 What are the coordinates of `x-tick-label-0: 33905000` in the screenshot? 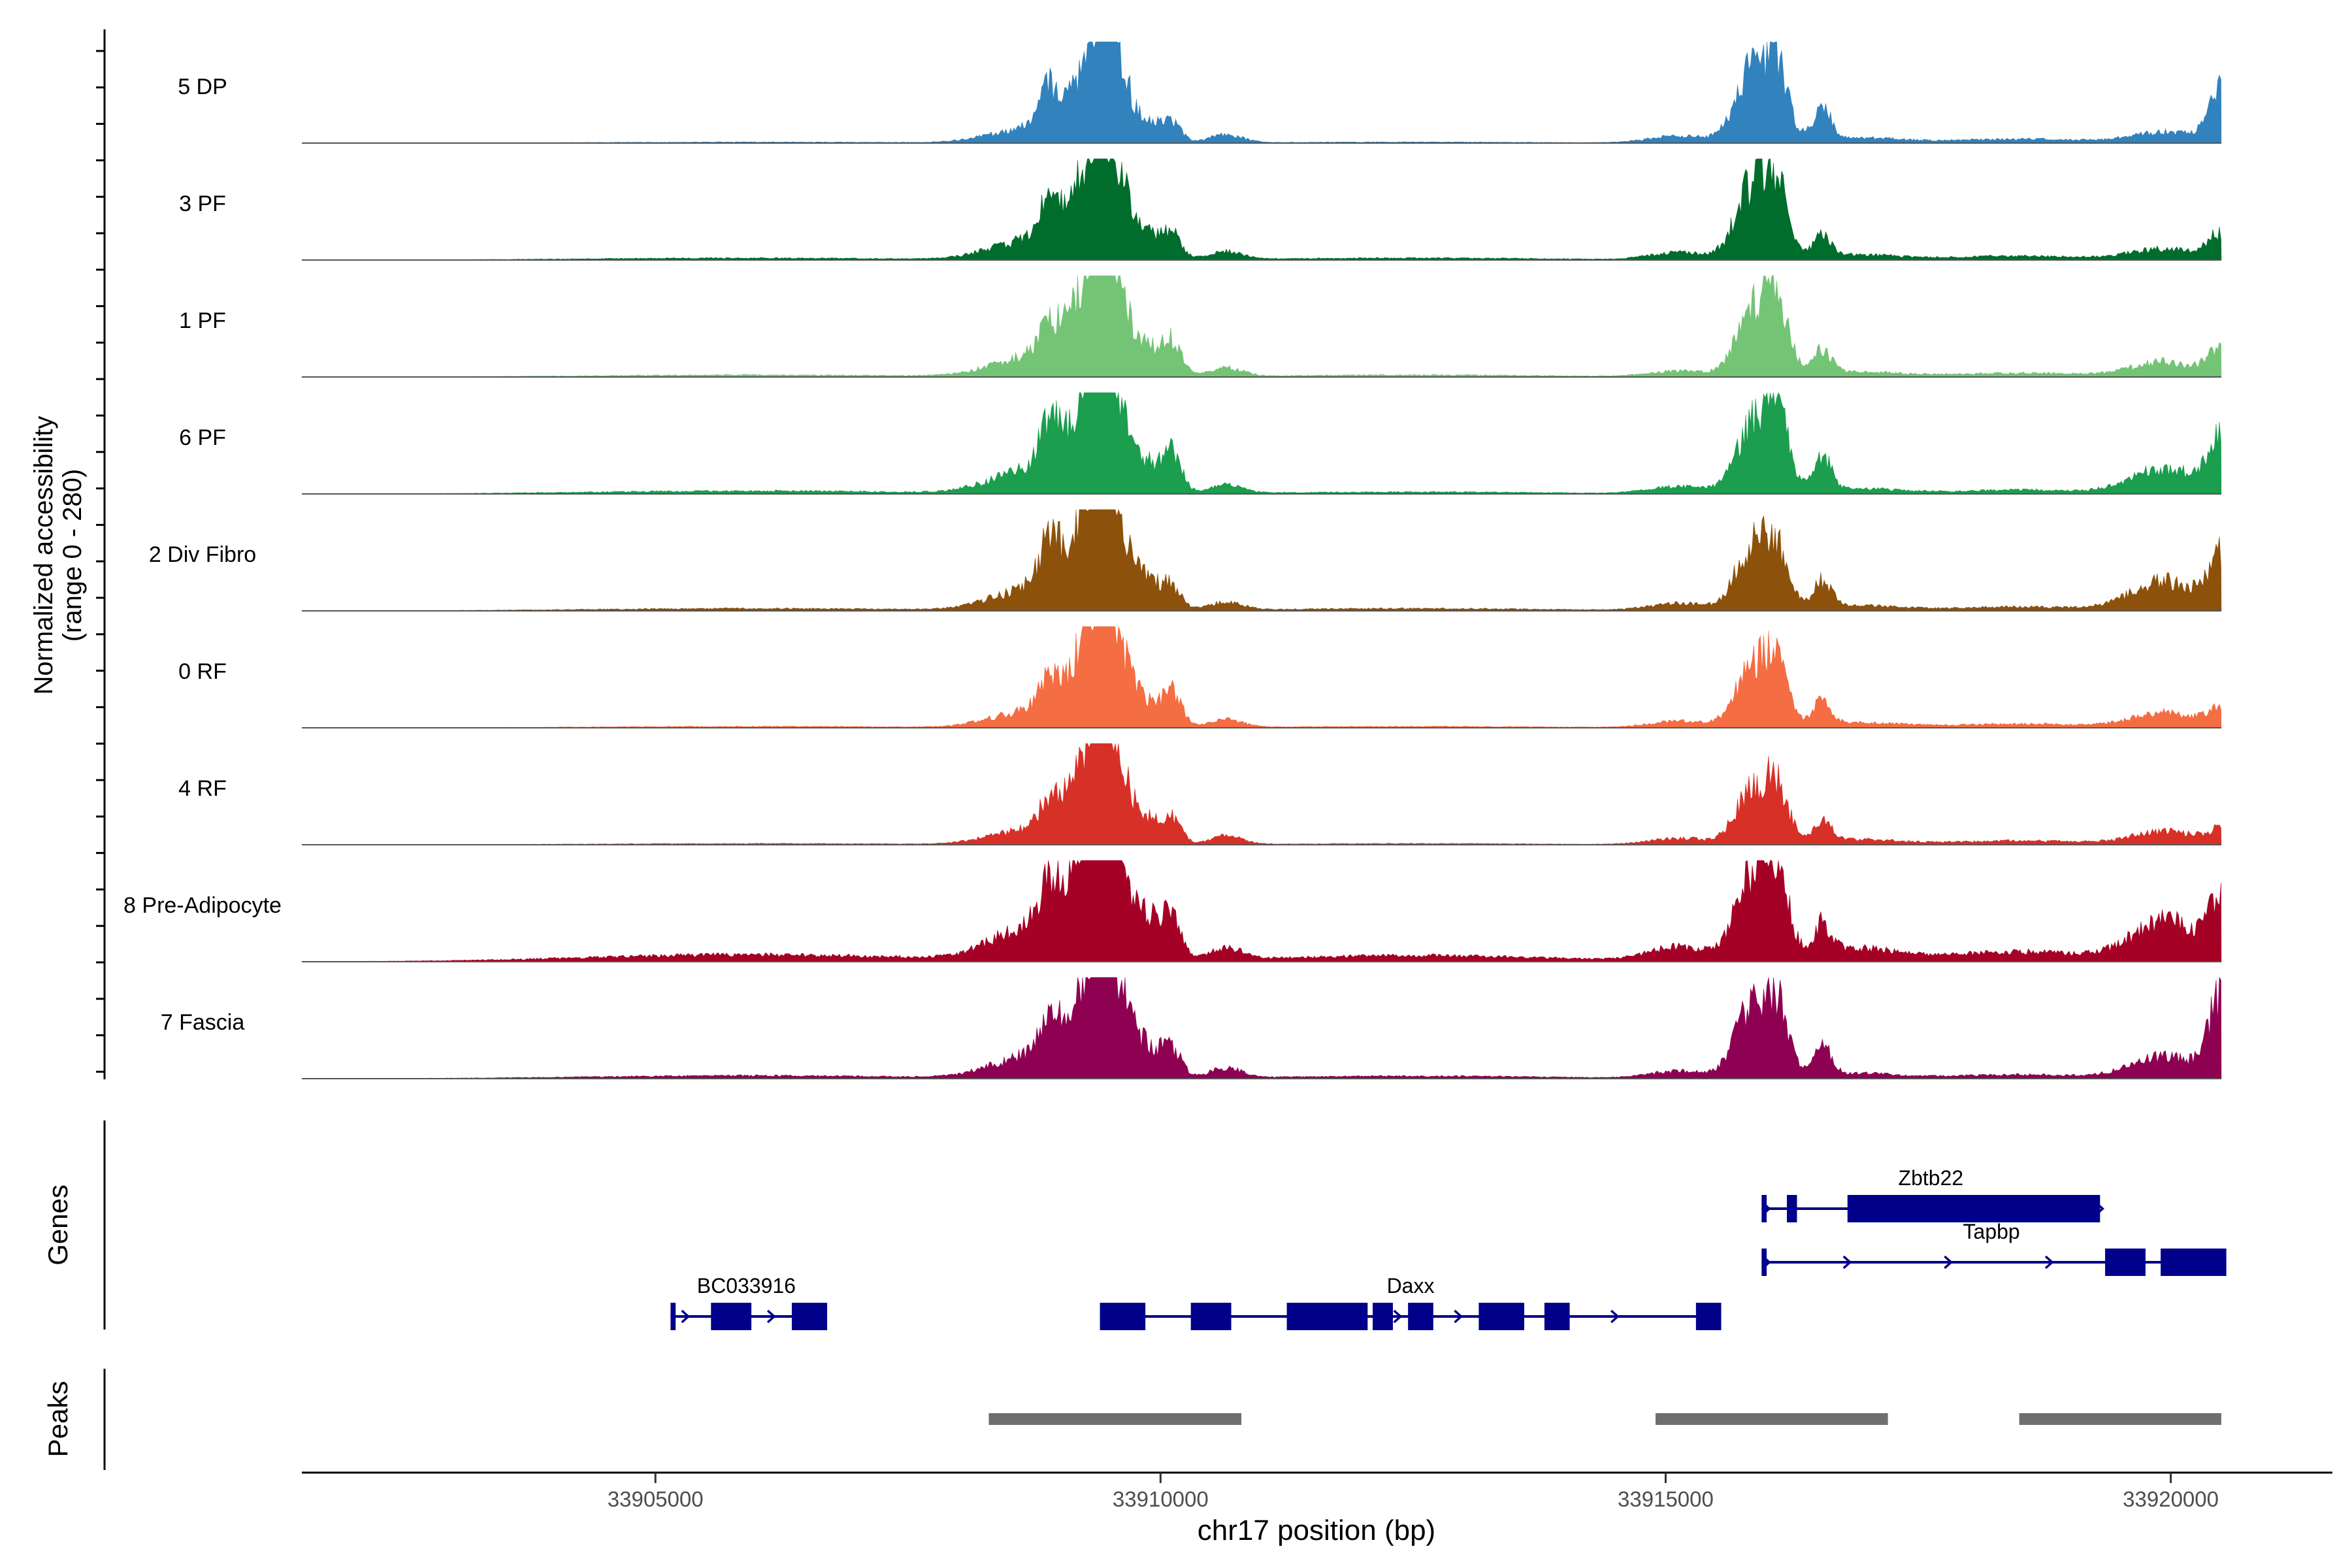 It's located at (656, 1499).